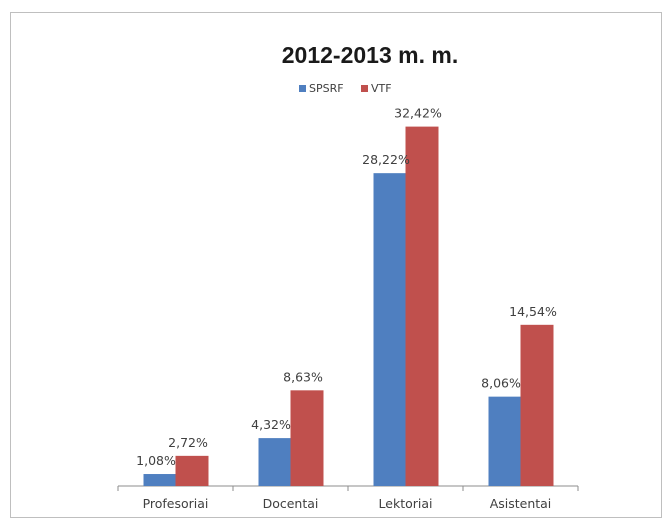 The height and width of the screenshot is (524, 666). I want to click on bar-spsrf-lektoriai, so click(390, 330).